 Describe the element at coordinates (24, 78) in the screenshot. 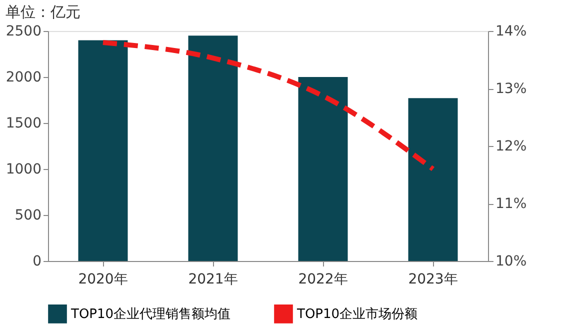

I see `y-tick-label: 2000` at that location.